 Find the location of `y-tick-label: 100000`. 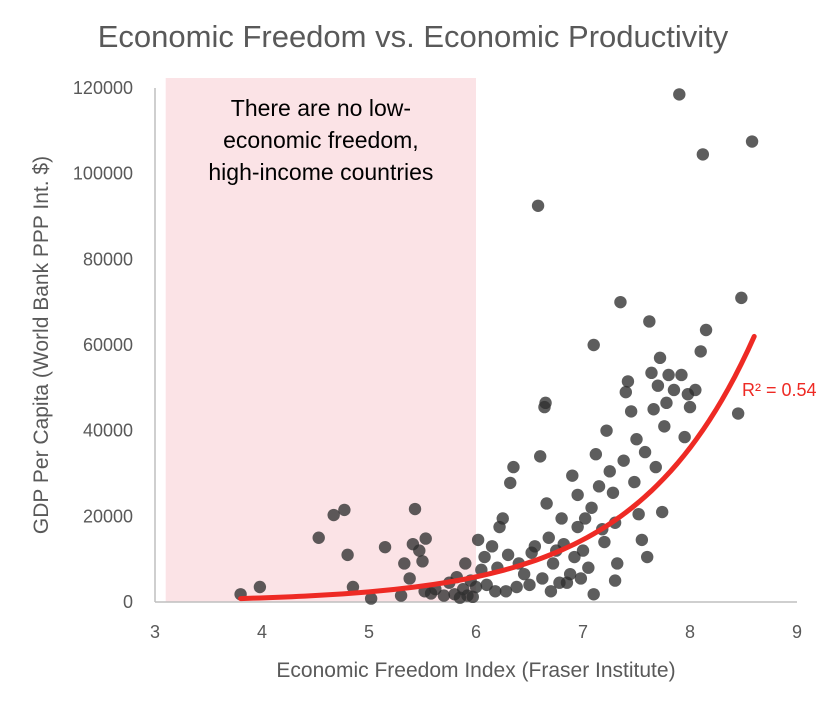

y-tick-label: 100000 is located at coordinates (103, 174).